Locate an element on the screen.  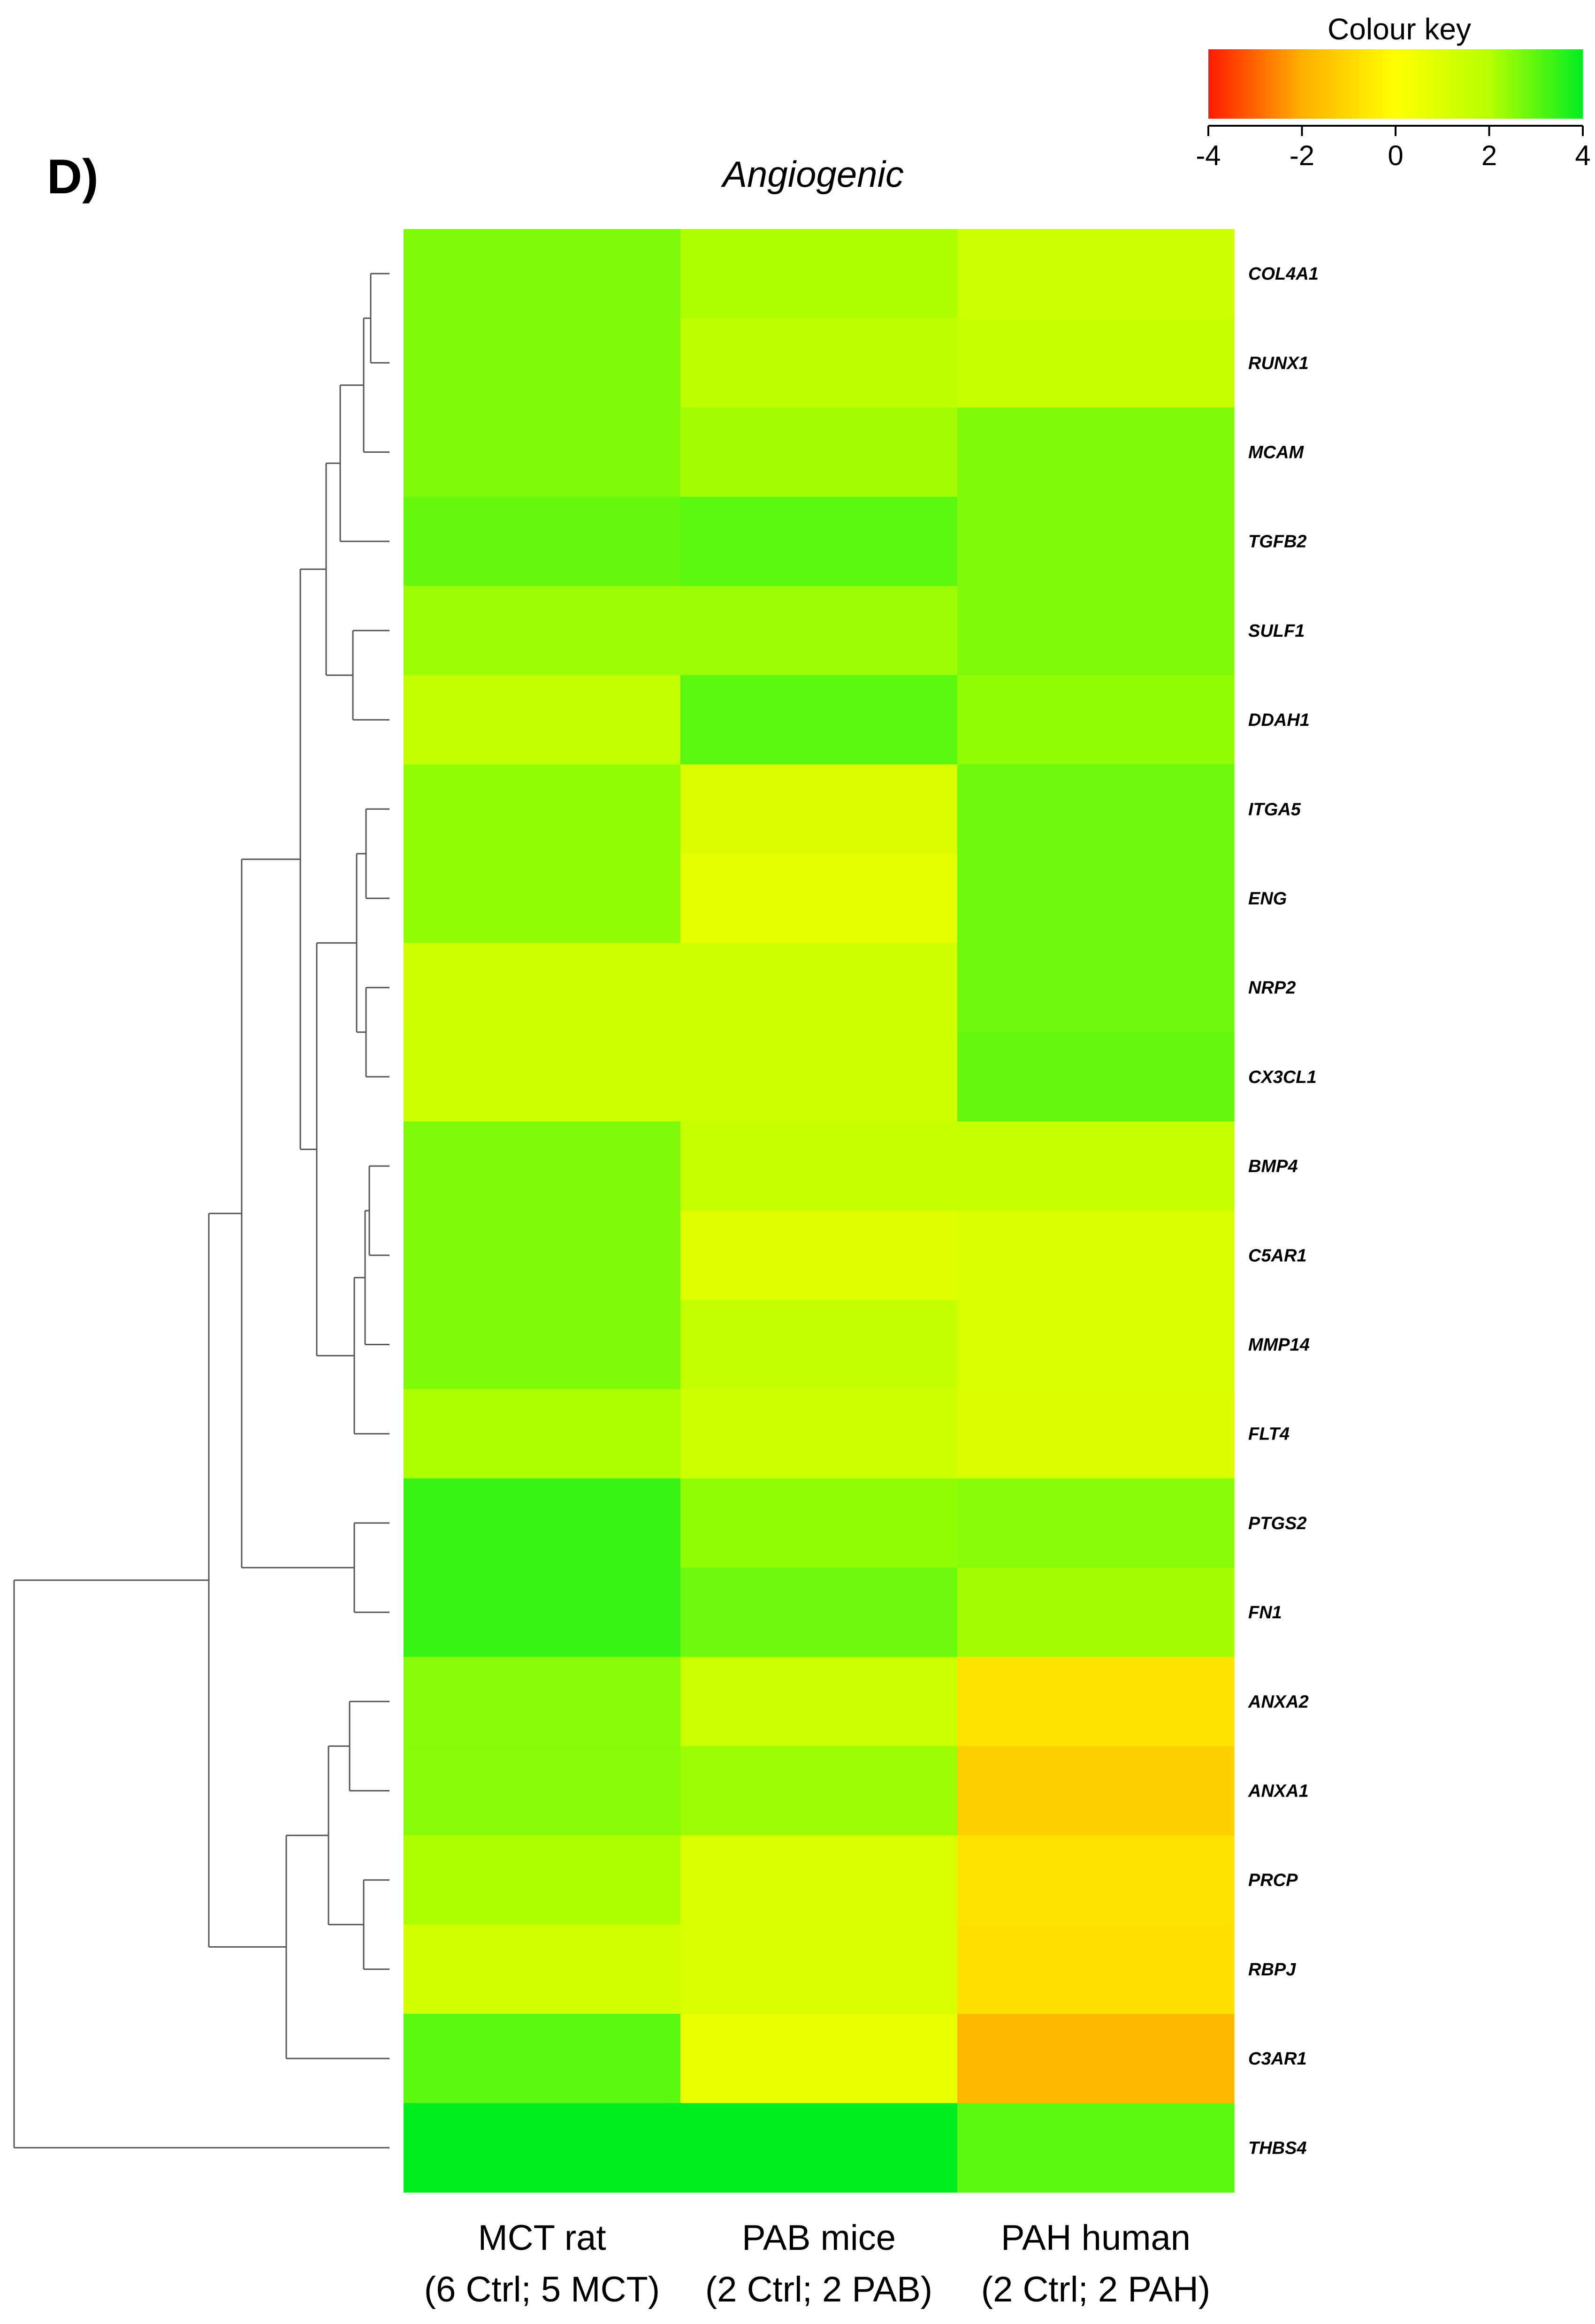
row-label: BMP4 is located at coordinates (1273, 1166).